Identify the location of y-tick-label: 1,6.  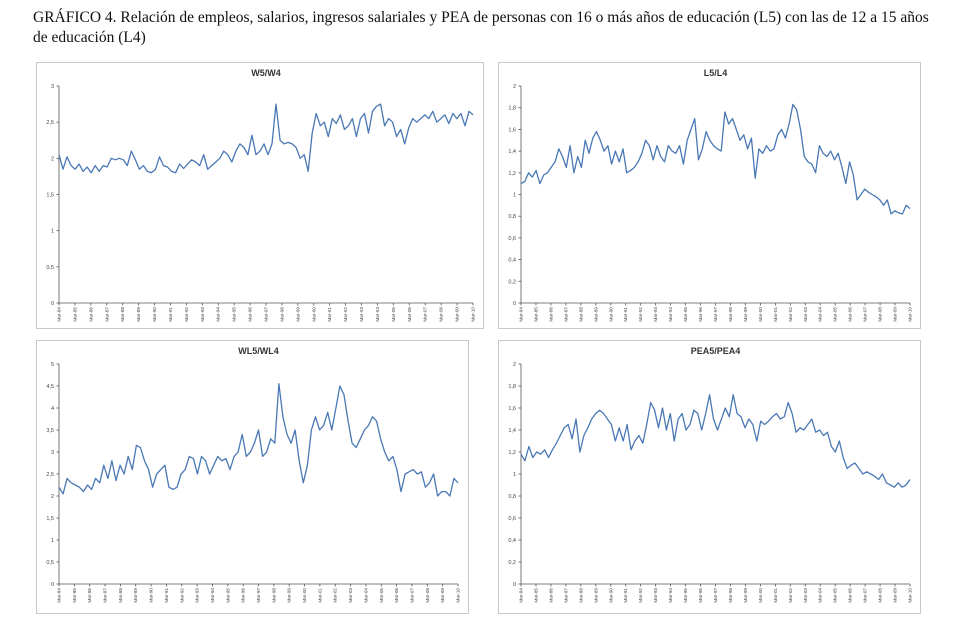
(512, 409).